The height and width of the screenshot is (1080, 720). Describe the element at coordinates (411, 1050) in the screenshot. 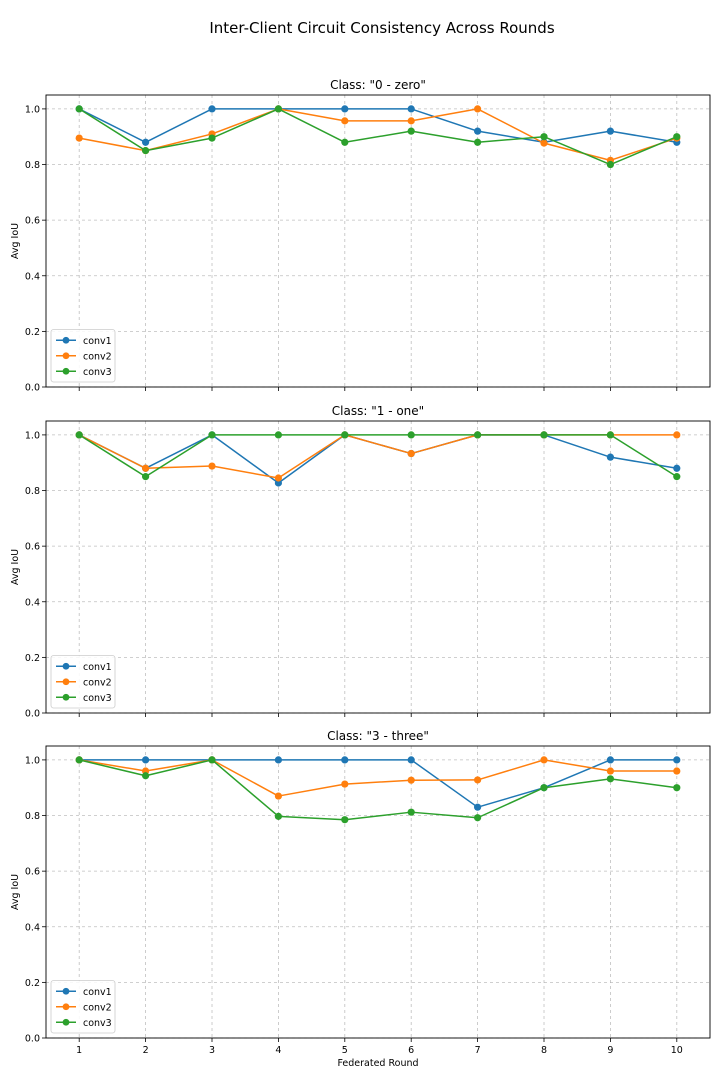

I see `x-tick-label: 6` at that location.